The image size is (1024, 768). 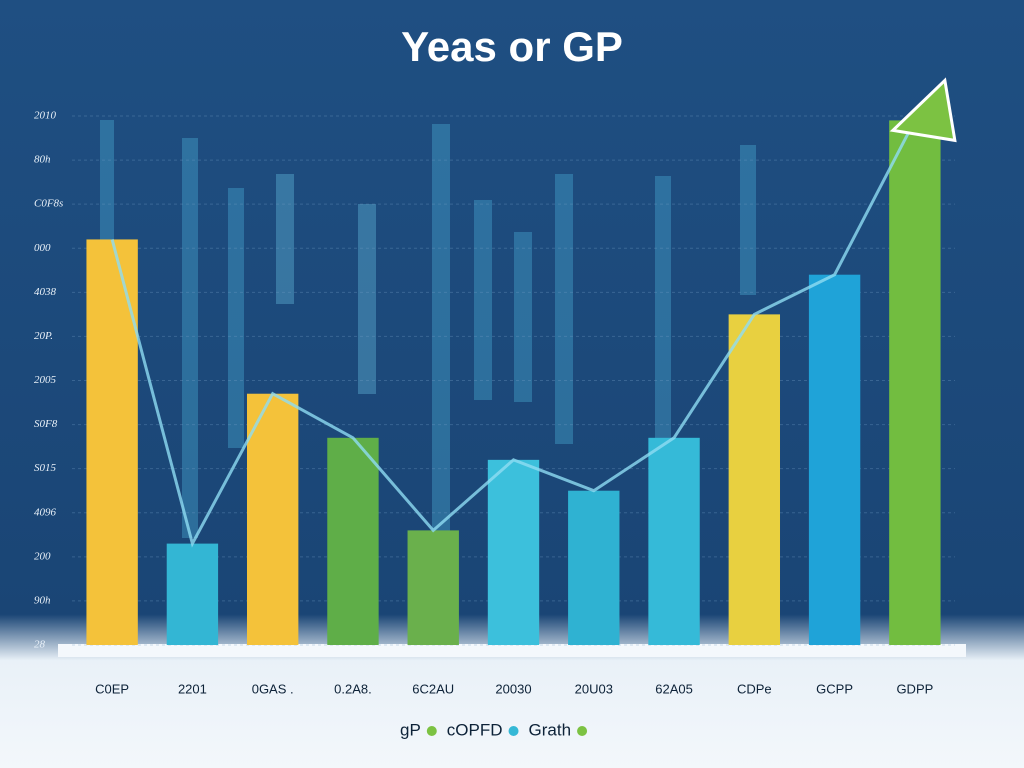 I want to click on y-tick-label: 4096, so click(x=45, y=512).